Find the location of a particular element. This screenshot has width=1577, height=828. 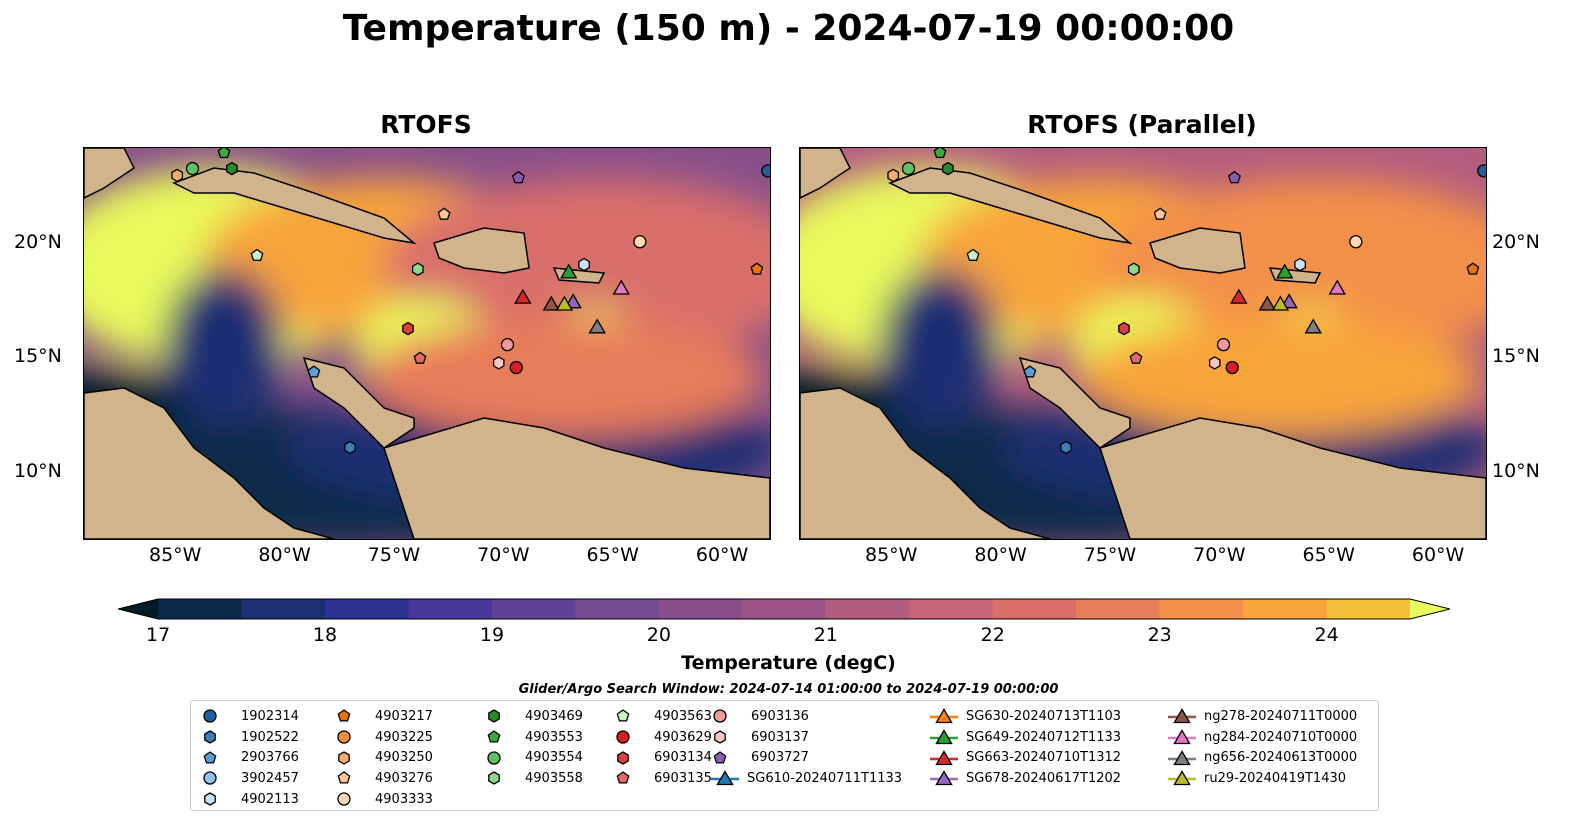

legend-label: 4903217 is located at coordinates (404, 716).